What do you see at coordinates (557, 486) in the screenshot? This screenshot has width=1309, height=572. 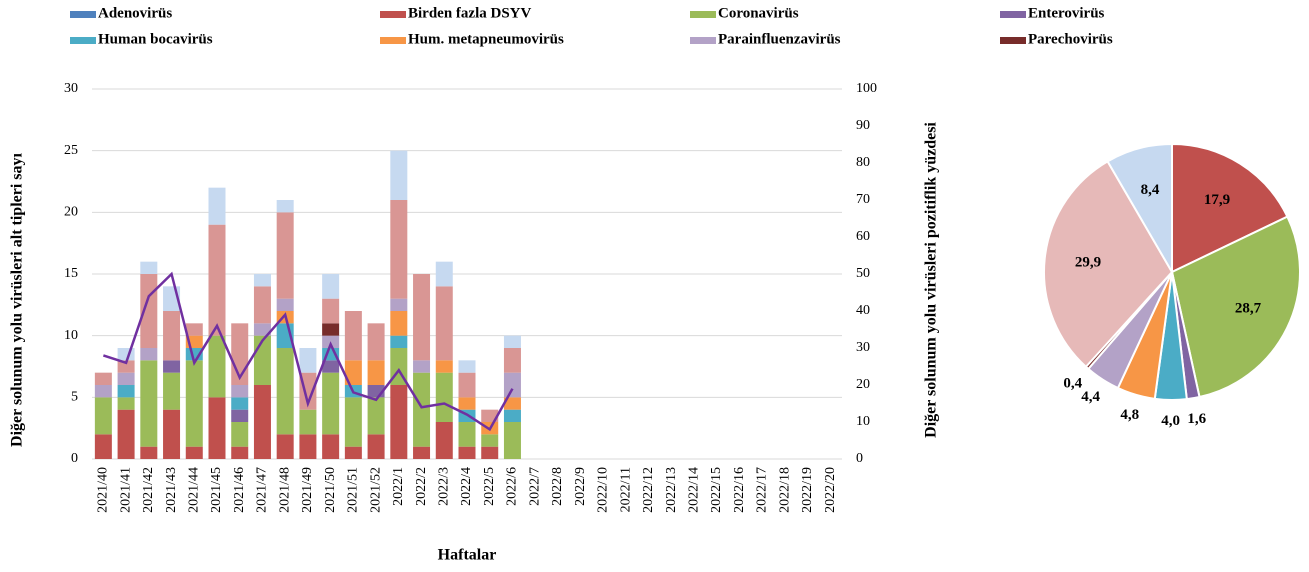 I see `x-tick-label: 2022/8` at bounding box center [557, 486].